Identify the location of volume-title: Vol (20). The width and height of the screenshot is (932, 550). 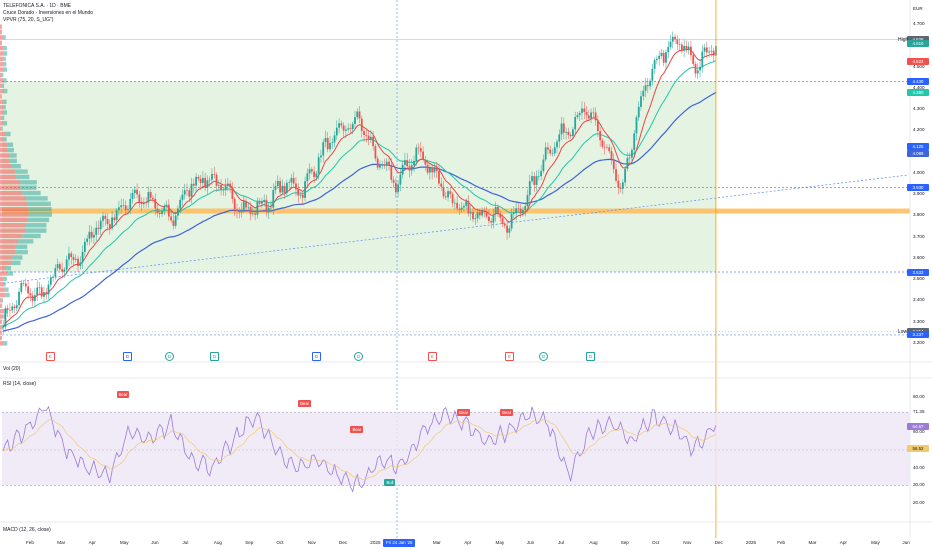
(12, 369).